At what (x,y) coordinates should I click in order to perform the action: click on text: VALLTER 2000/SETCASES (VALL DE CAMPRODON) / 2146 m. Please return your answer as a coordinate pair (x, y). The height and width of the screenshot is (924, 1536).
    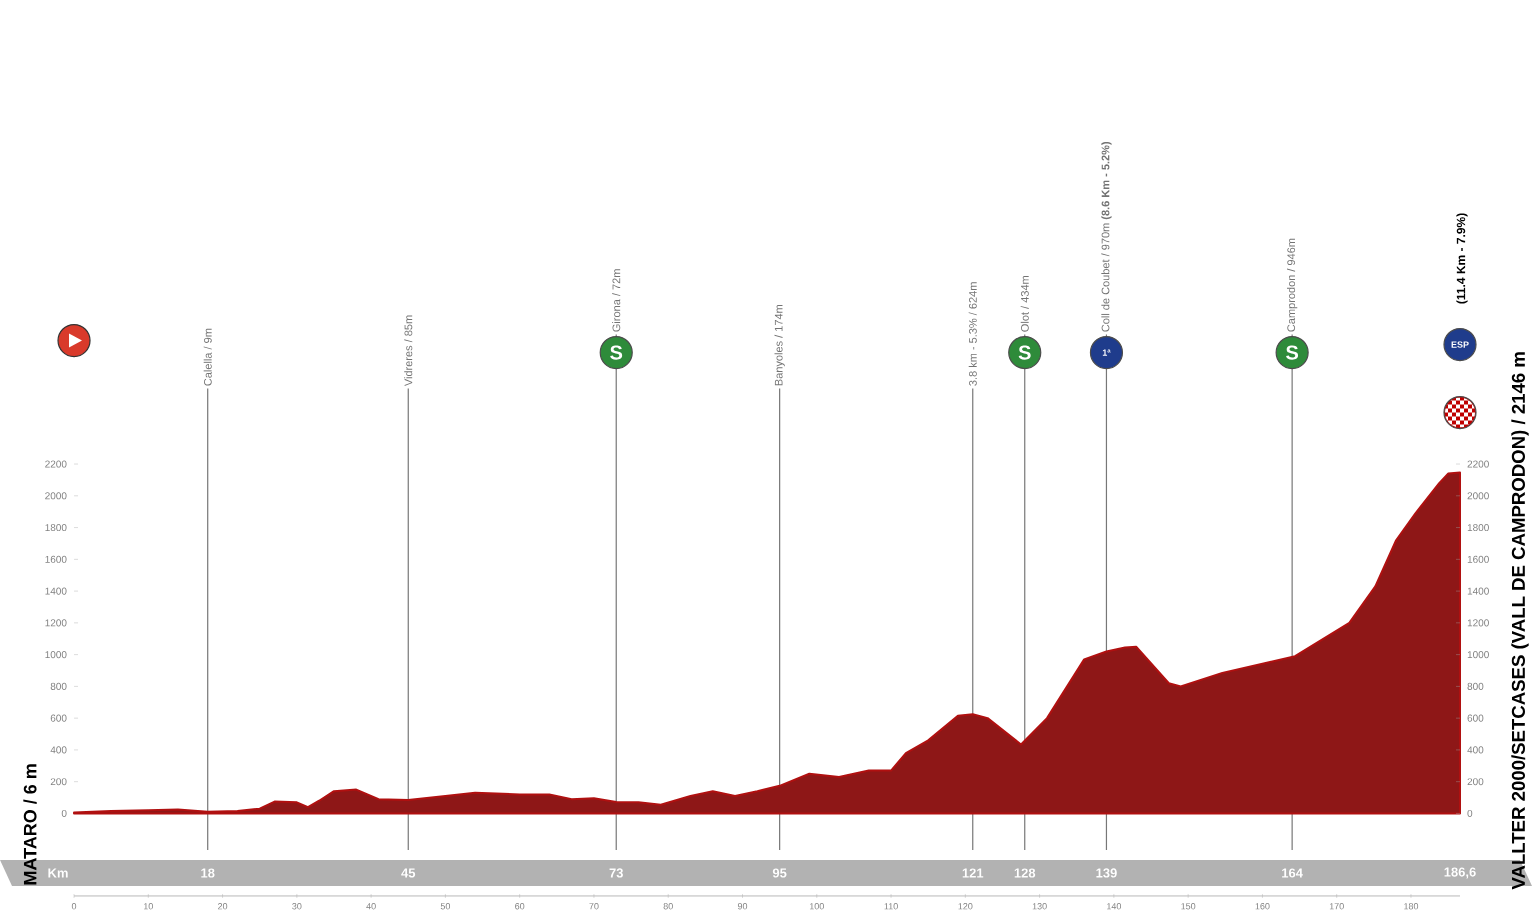
    Looking at the image, I should click on (1520, 621).